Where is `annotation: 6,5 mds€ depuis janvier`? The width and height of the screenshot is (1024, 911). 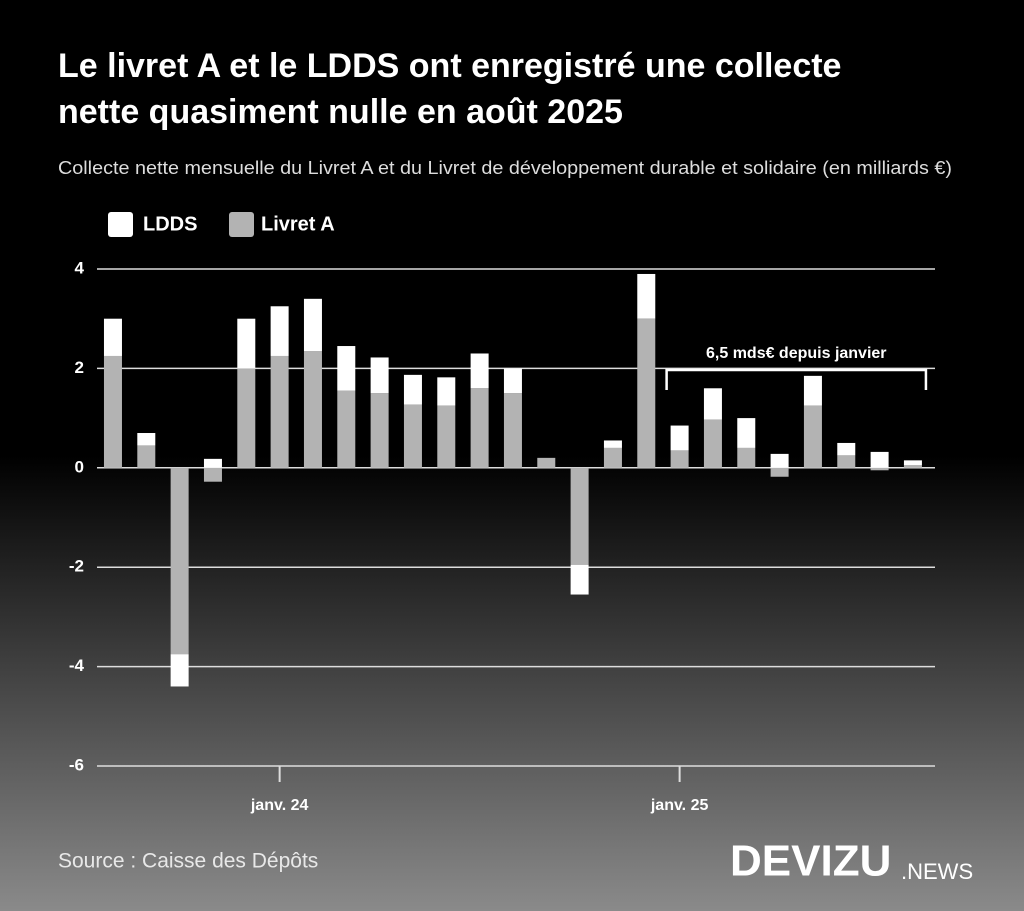
annotation: 6,5 mds€ depuis janvier is located at coordinates (796, 353).